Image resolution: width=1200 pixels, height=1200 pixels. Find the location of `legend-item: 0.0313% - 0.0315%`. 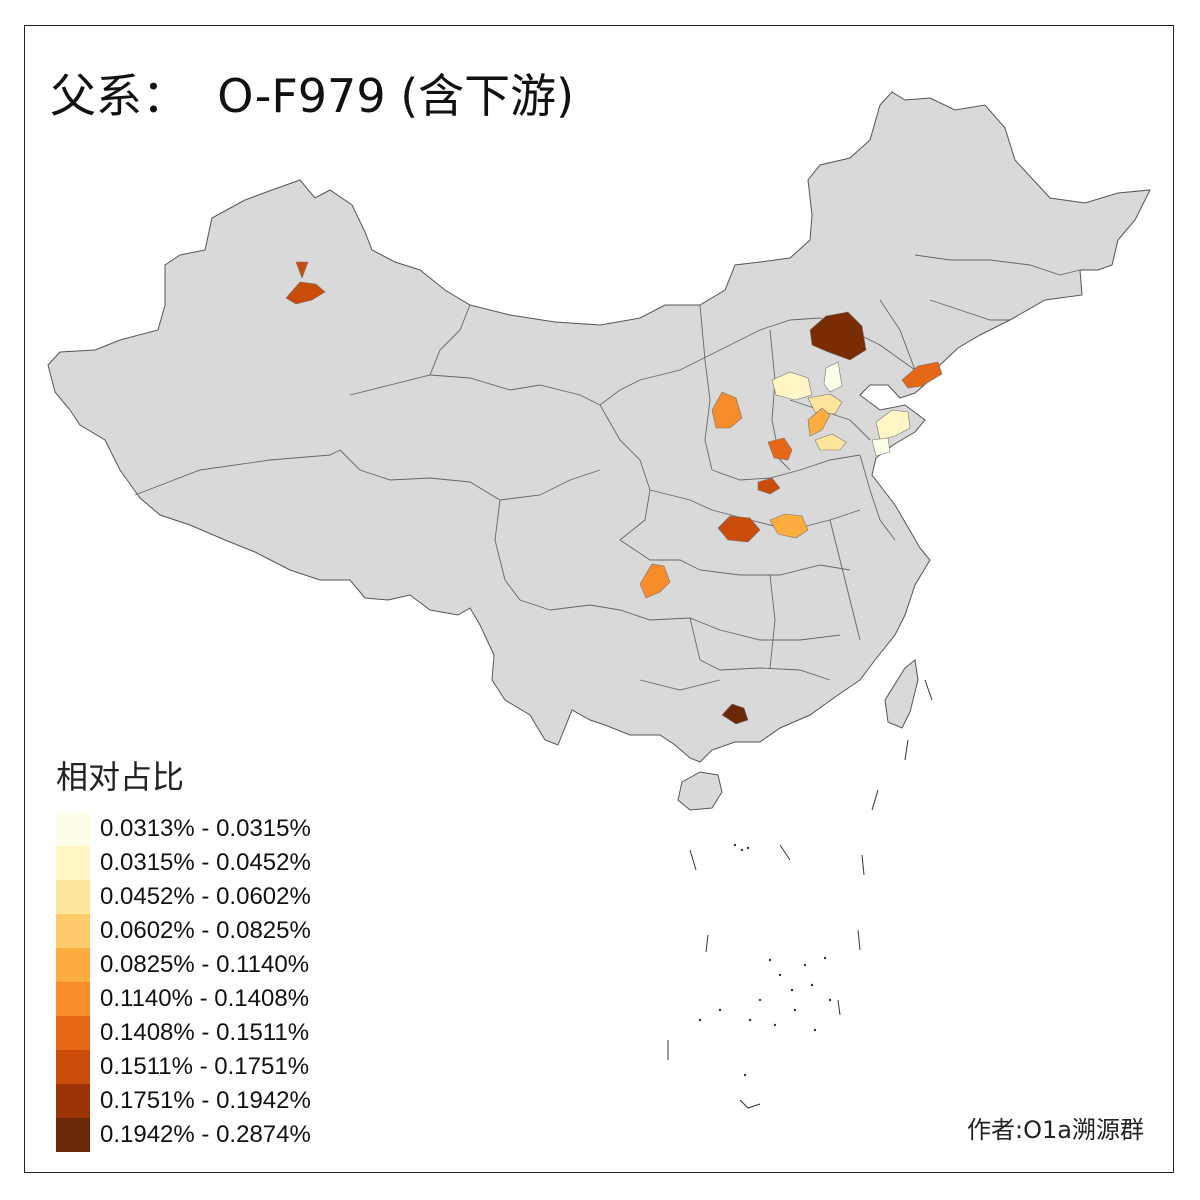

legend-item: 0.0313% - 0.0315% is located at coordinates (183, 829).